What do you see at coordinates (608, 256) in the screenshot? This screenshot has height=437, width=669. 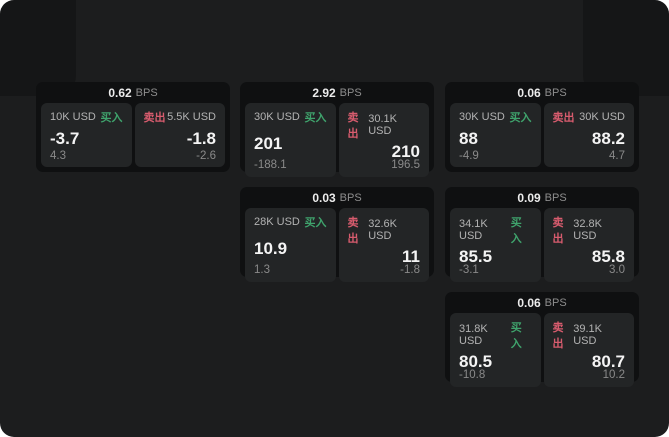 I see `sell-price: 85.8` at bounding box center [608, 256].